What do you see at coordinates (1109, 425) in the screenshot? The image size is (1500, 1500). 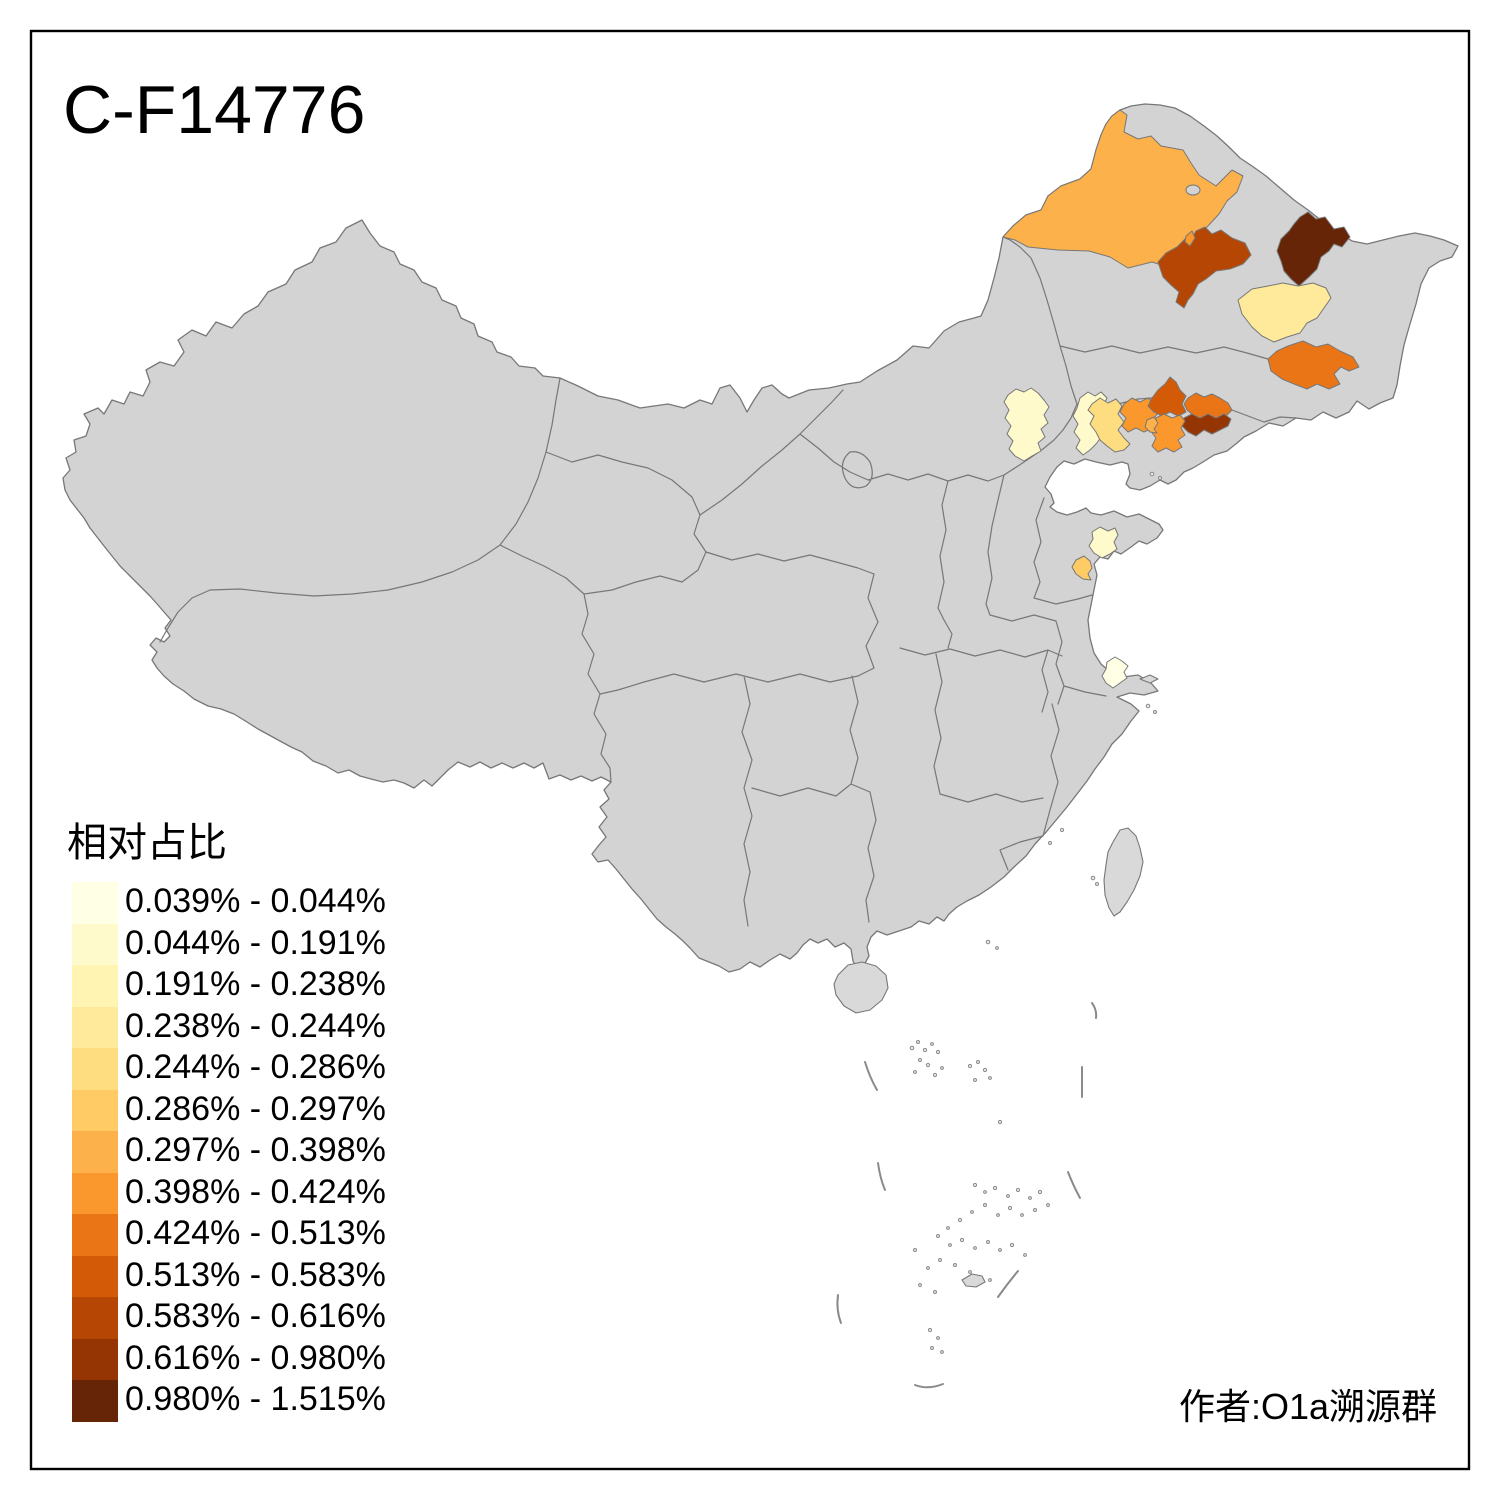 I see `map-region-coastal-hebei` at bounding box center [1109, 425].